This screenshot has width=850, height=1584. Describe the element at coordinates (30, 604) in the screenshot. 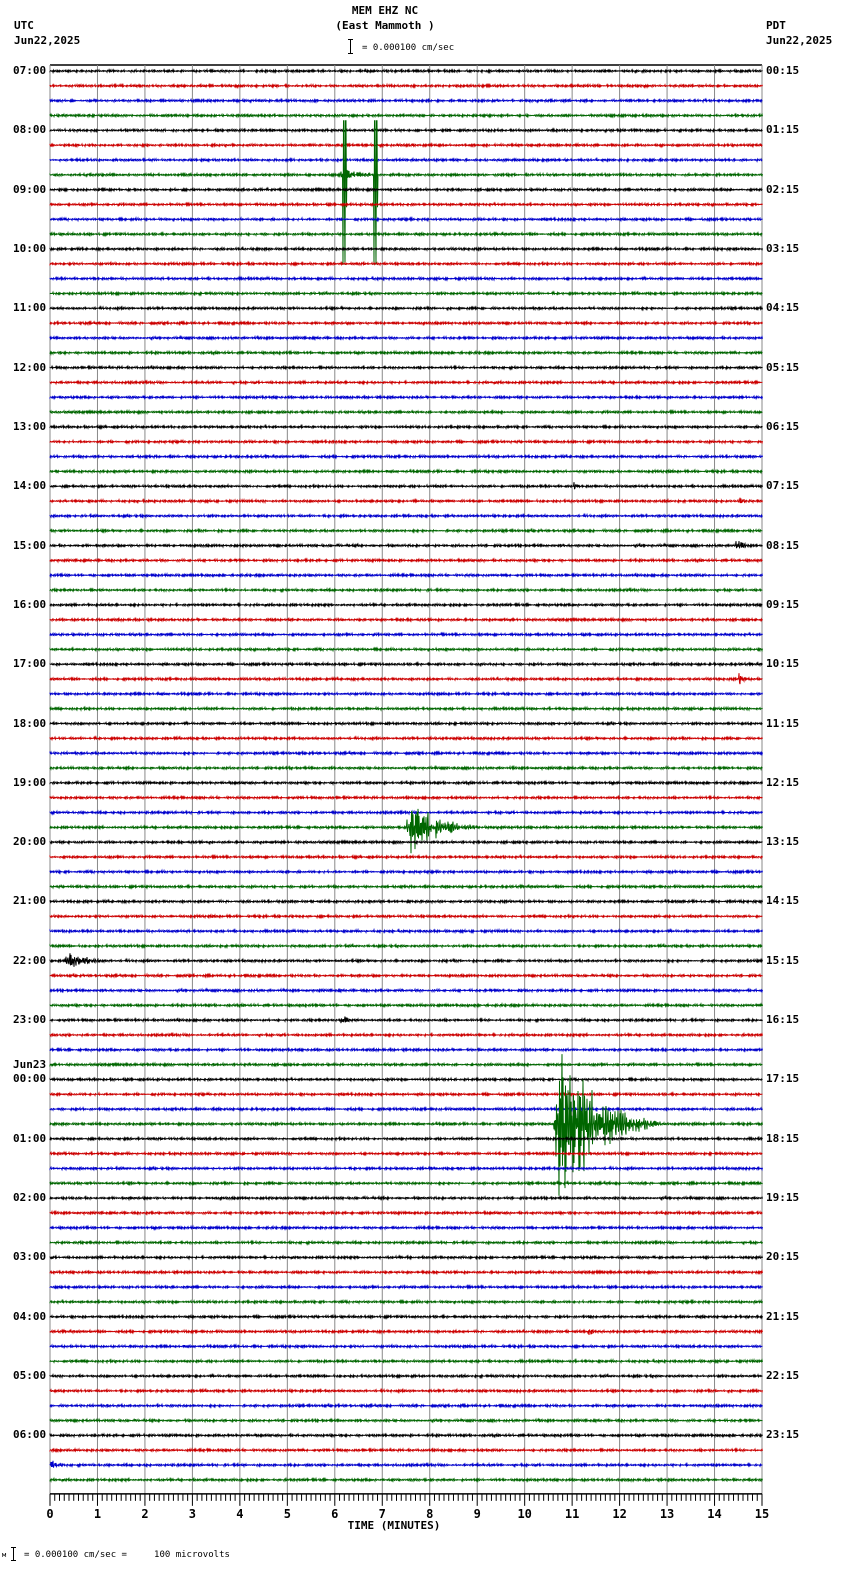

I see `utc-hour-label: 16:00` at that location.